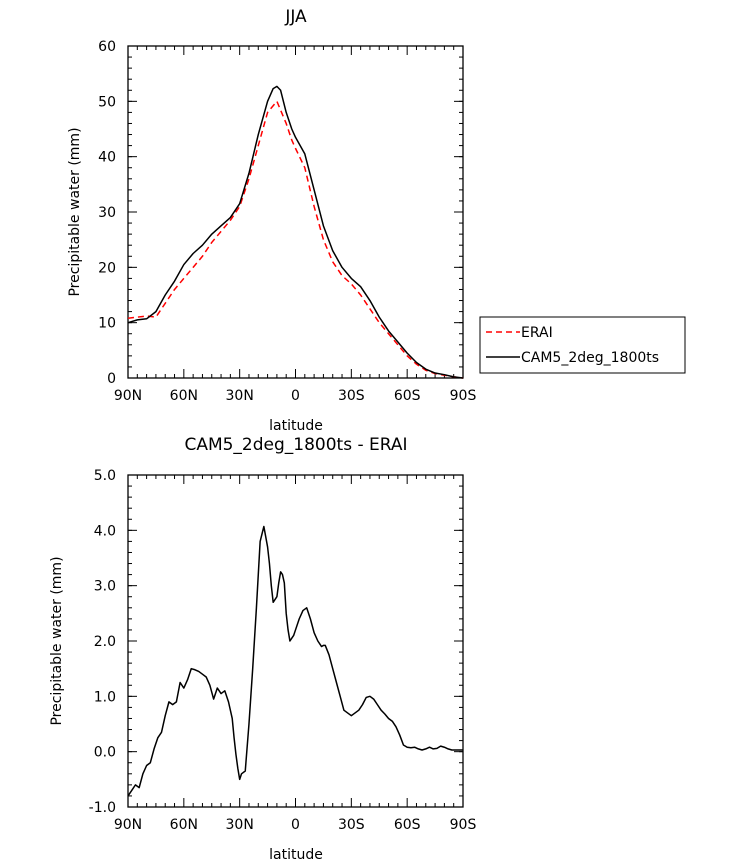 Image resolution: width=733 pixels, height=866 pixels. I want to click on top-y-tick-label: 10, so click(107, 324).